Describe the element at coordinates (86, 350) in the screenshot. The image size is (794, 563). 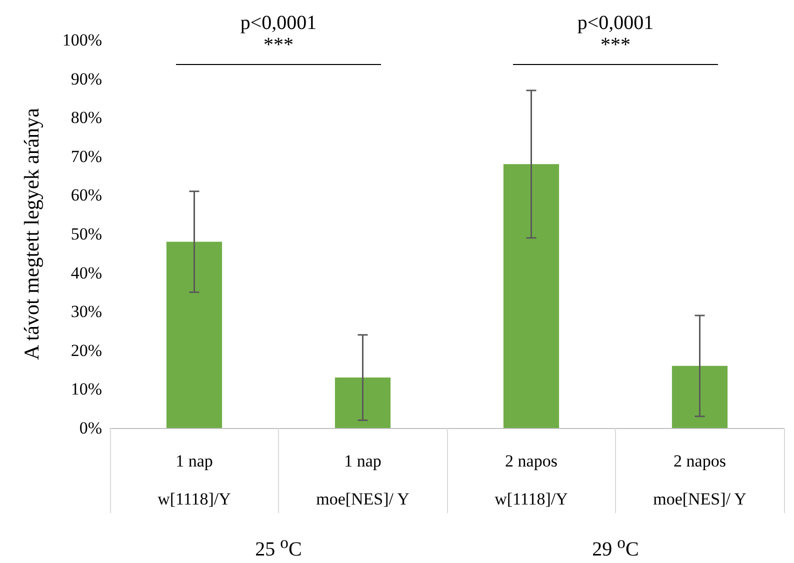
I see `y-tick-label: 20%` at that location.